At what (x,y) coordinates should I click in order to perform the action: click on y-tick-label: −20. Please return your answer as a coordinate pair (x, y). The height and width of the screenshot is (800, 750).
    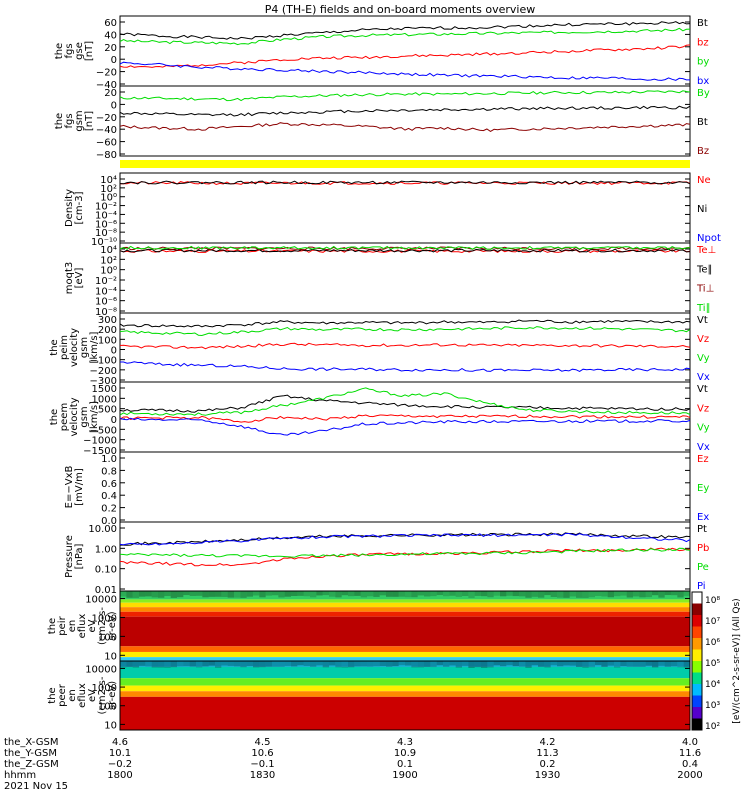
    Looking at the image, I should click on (106, 118).